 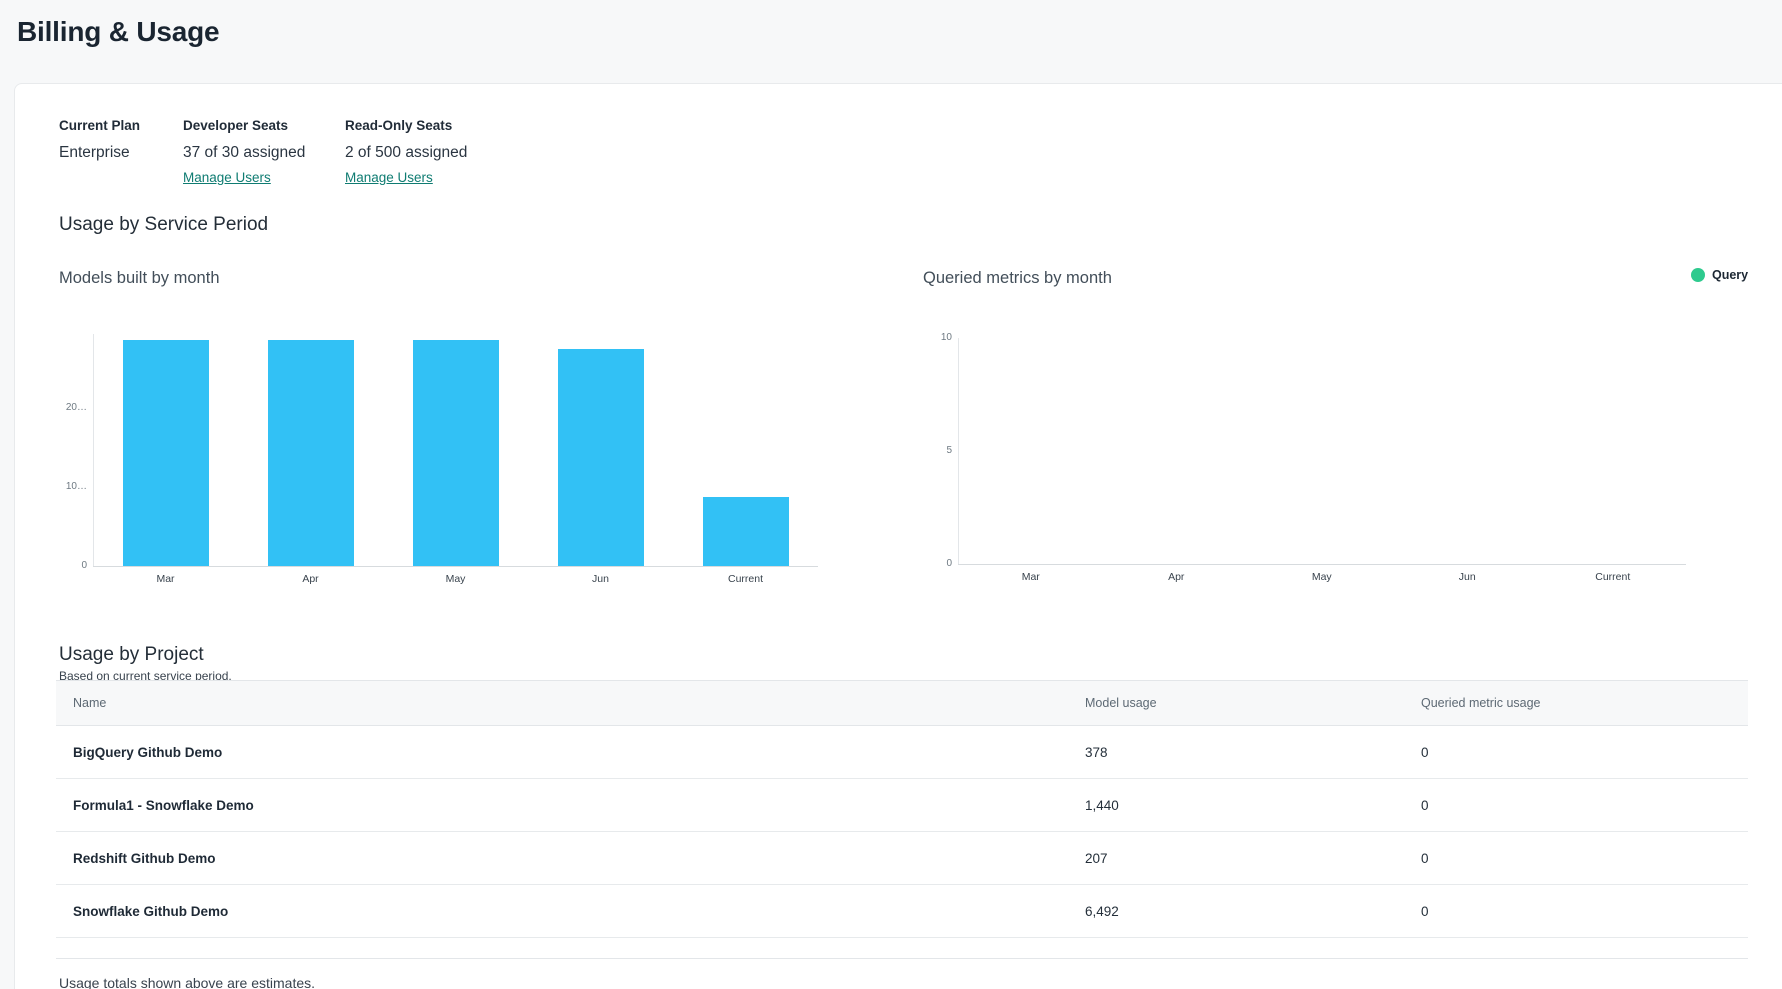 What do you see at coordinates (139, 278) in the screenshot?
I see `models-chart-title: Models built by month` at bounding box center [139, 278].